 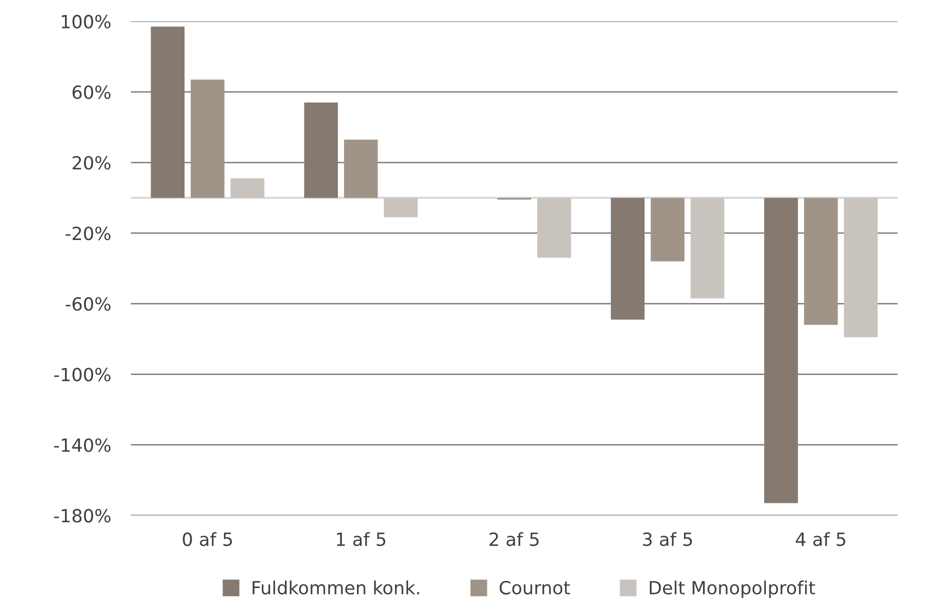 I want to click on y-tick-label: -140%, so click(x=82, y=445).